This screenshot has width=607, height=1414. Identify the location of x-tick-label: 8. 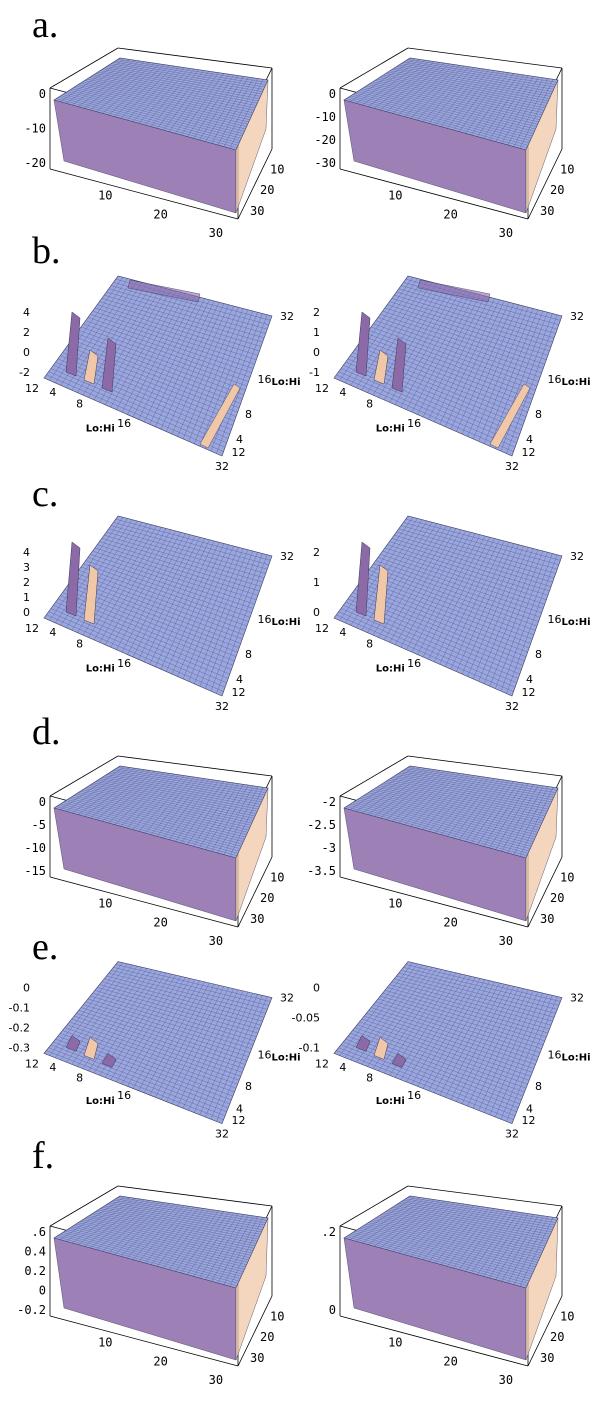
(369, 644).